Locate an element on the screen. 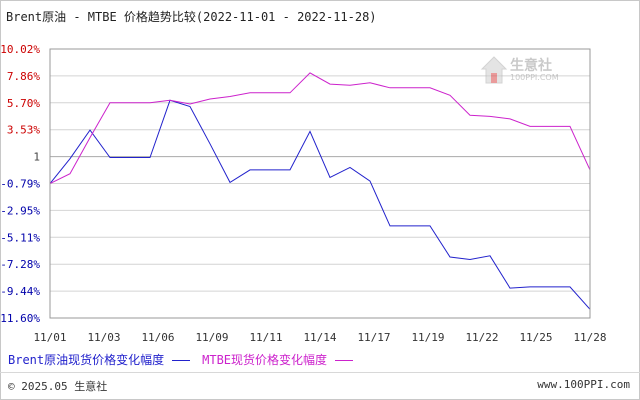  y-tick-label: 5.70% is located at coordinates (23, 103).